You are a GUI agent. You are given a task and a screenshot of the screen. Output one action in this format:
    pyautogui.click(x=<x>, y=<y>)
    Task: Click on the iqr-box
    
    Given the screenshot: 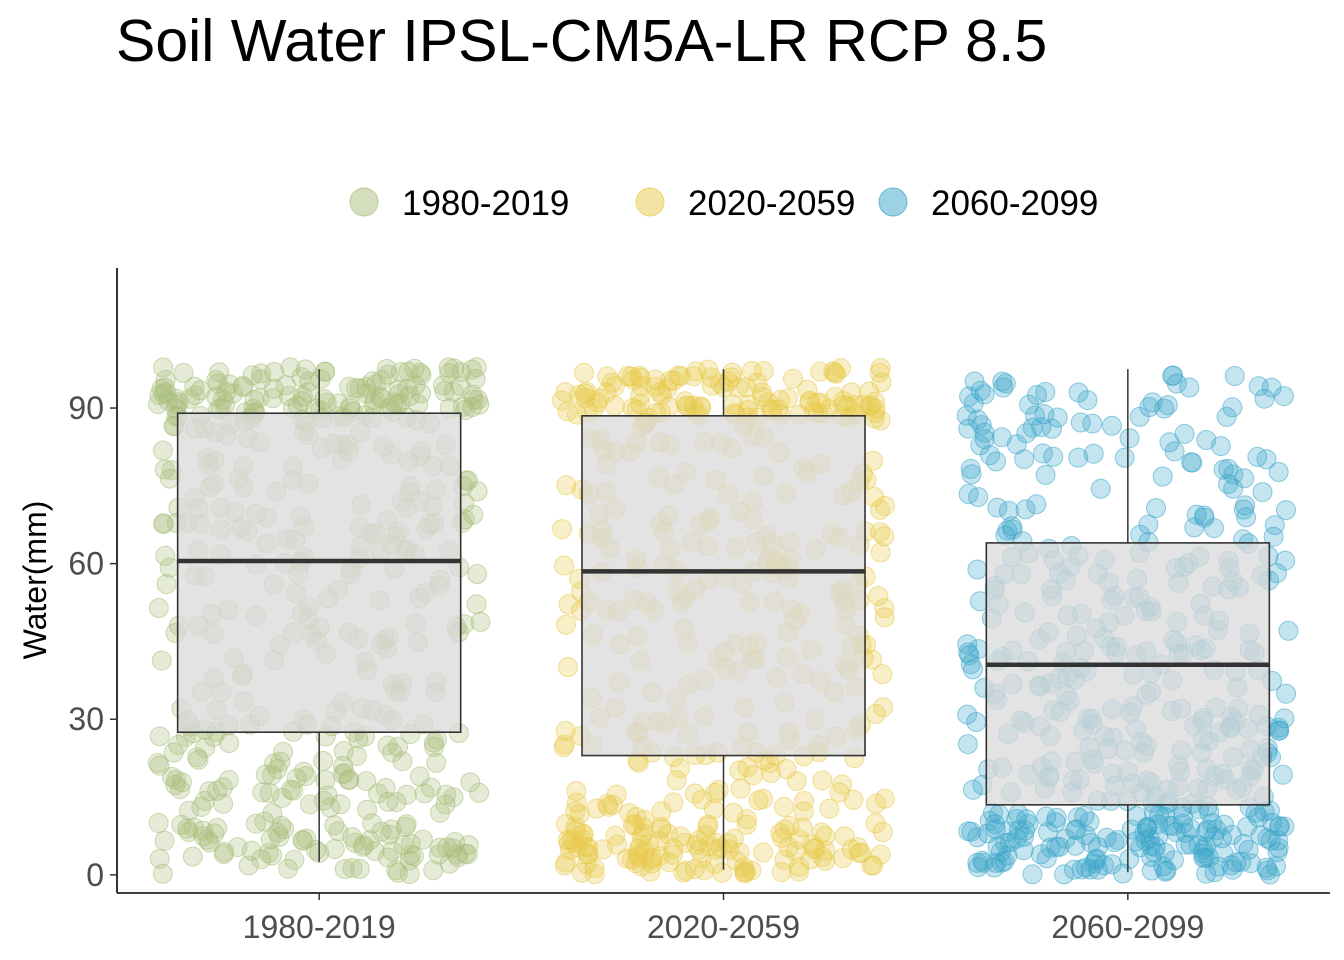 What is the action you would take?
    pyautogui.click(x=1128, y=674)
    